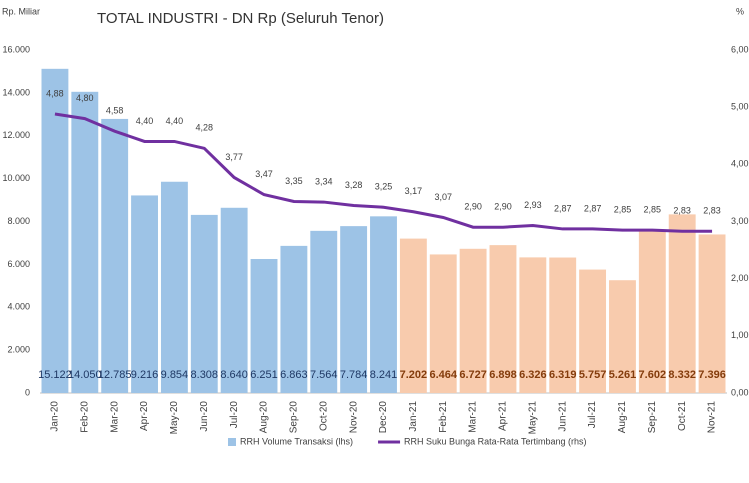 This screenshot has height=483, width=749. I want to click on legend-label: RRH Volume Transaksi (lhs), so click(296, 441).